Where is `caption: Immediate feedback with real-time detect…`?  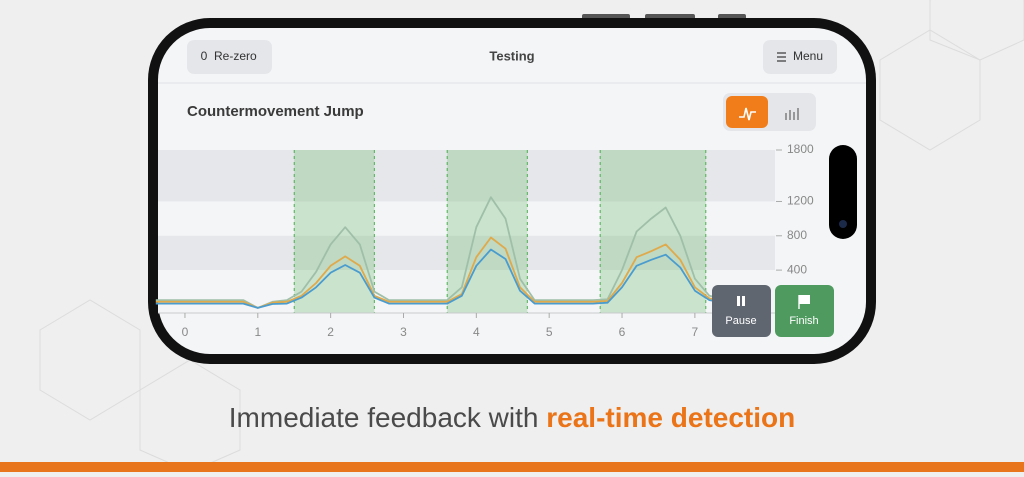 caption: Immediate feedback with real-time detect… is located at coordinates (512, 417).